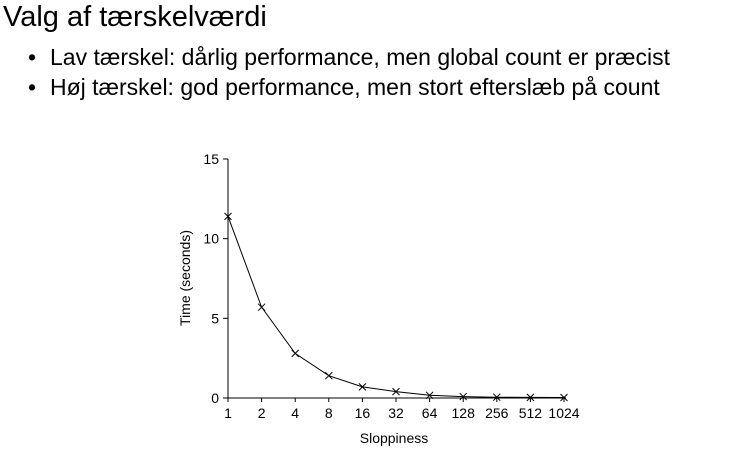 The width and height of the screenshot is (748, 450). Describe the element at coordinates (531, 413) in the screenshot. I see `x-tick-label: 512` at that location.